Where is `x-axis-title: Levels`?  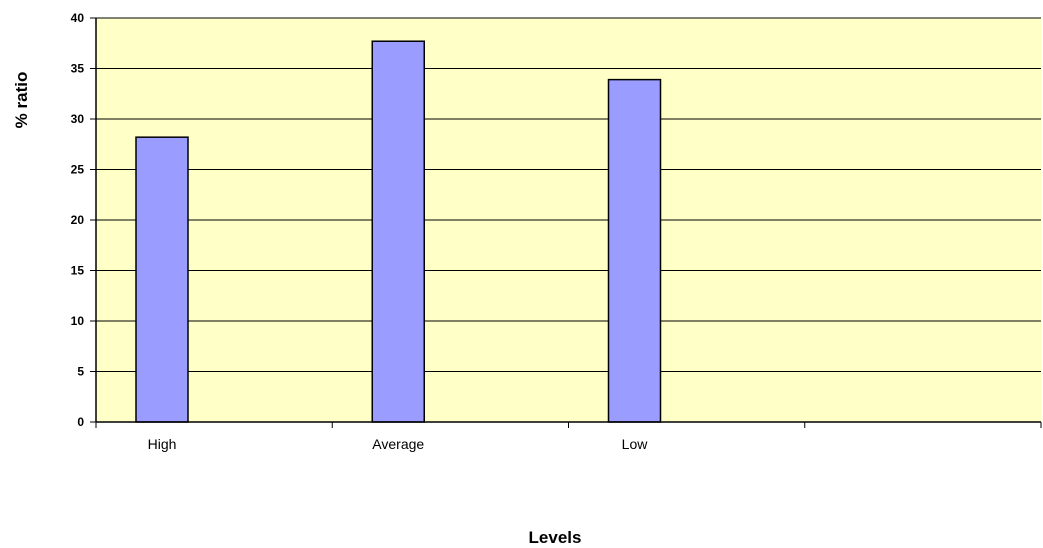
x-axis-title: Levels is located at coordinates (555, 537).